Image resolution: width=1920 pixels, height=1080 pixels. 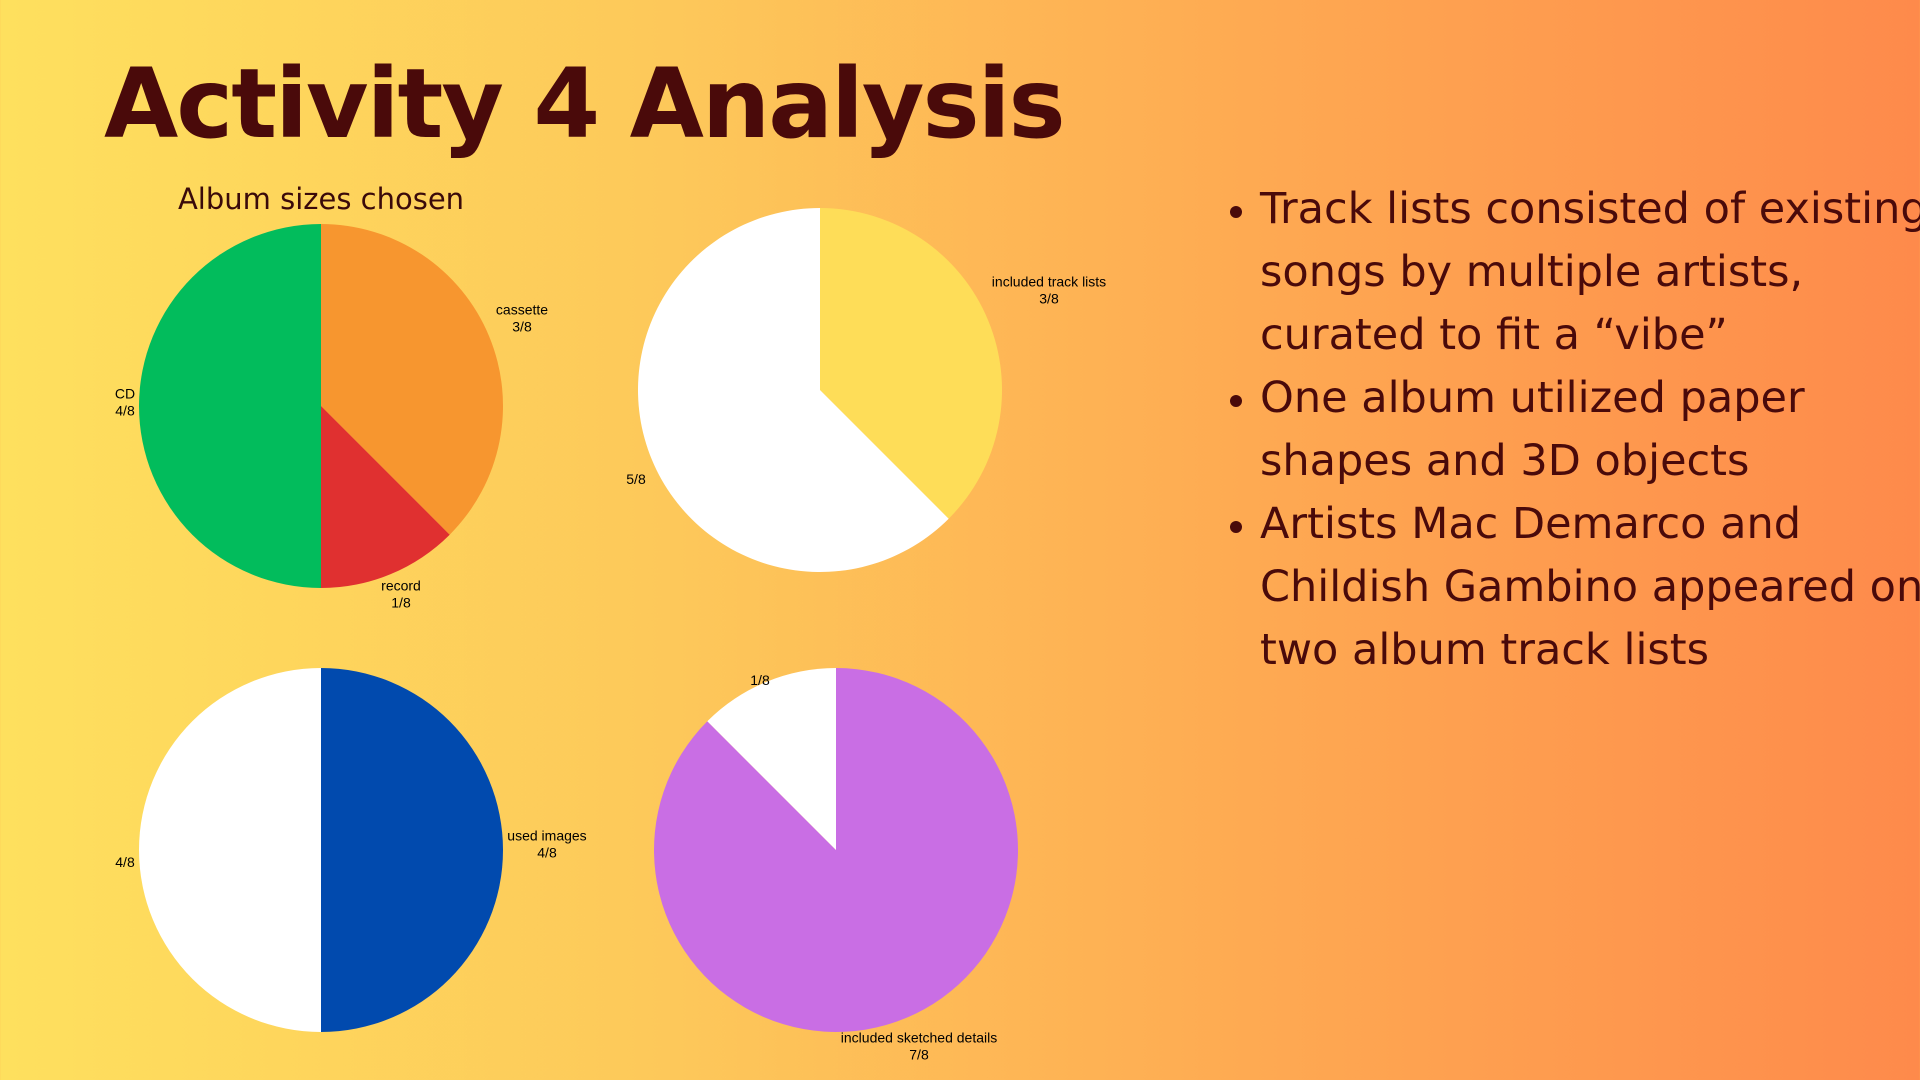 I want to click on slice-label: 4/8, so click(x=125, y=862).